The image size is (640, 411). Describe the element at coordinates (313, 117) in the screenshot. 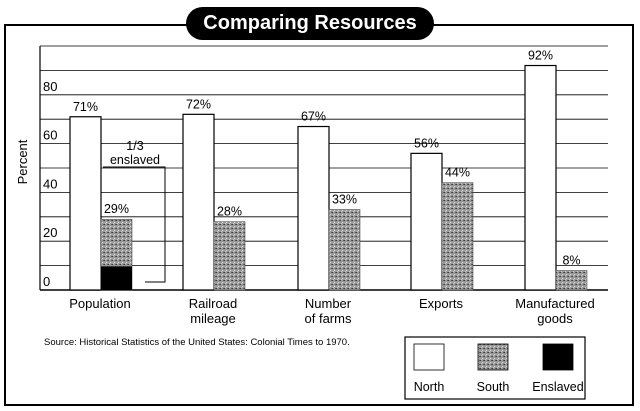

I see `data-label-north: 67%` at that location.